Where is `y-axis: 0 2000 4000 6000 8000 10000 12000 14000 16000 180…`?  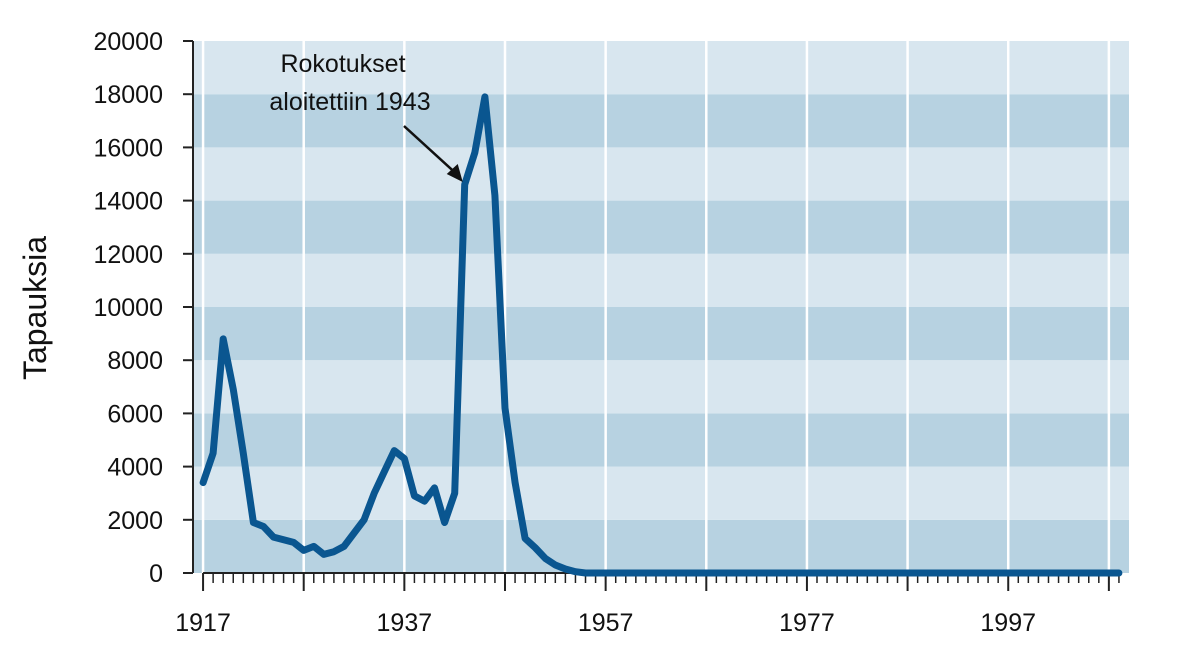 y-axis: 0 2000 4000 6000 8000 10000 12000 14000 16000 180… is located at coordinates (143, 308).